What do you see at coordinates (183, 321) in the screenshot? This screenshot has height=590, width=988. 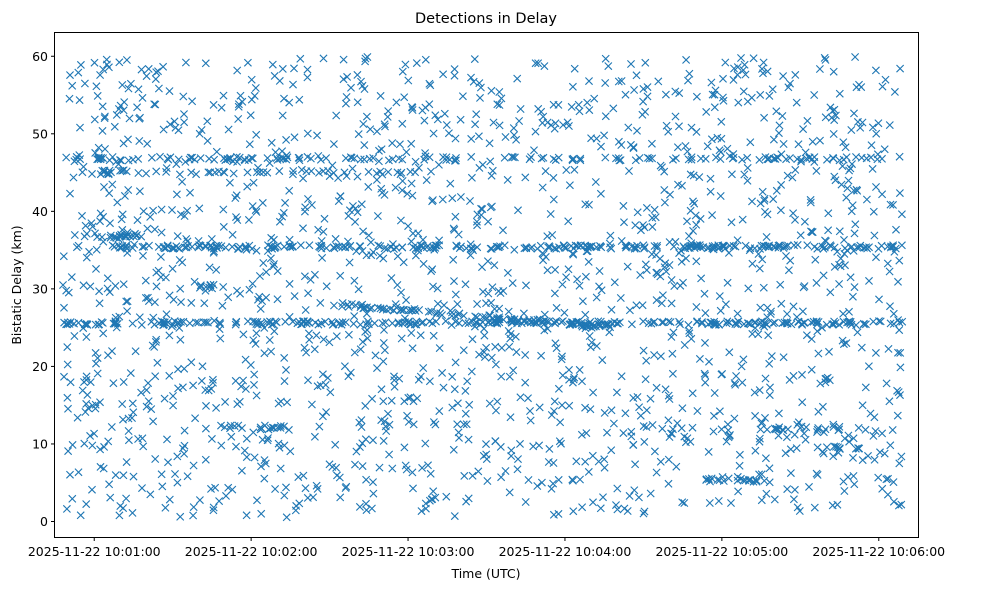 I see `data-point-1960` at bounding box center [183, 321].